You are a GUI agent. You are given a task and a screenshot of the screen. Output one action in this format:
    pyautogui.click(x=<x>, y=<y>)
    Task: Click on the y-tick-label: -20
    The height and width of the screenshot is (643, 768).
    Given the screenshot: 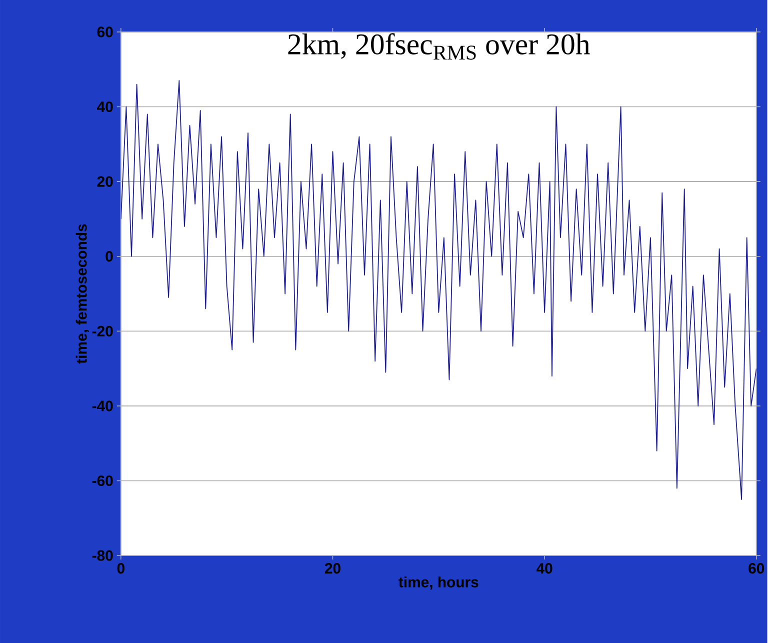 What is the action you would take?
    pyautogui.click(x=102, y=331)
    